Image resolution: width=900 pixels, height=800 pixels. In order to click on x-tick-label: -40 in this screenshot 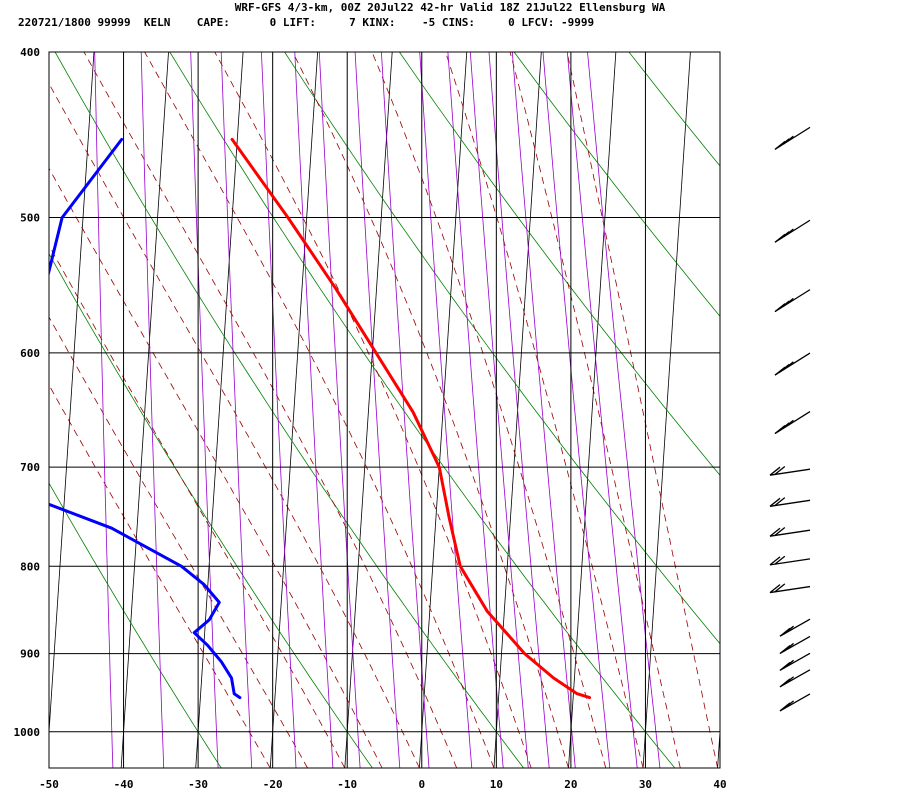, I will do `click(124, 784)`.